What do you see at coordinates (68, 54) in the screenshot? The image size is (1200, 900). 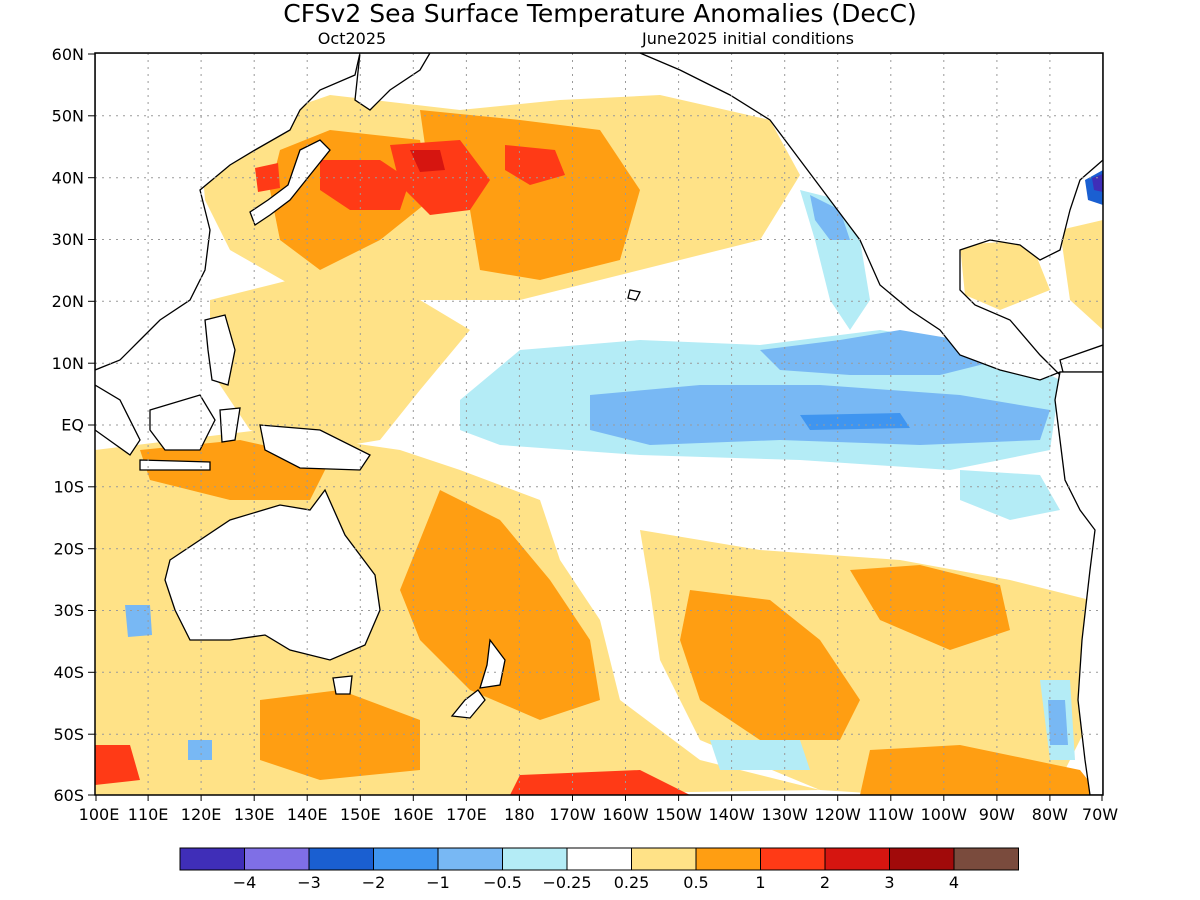 I see `lat-label: 60N` at bounding box center [68, 54].